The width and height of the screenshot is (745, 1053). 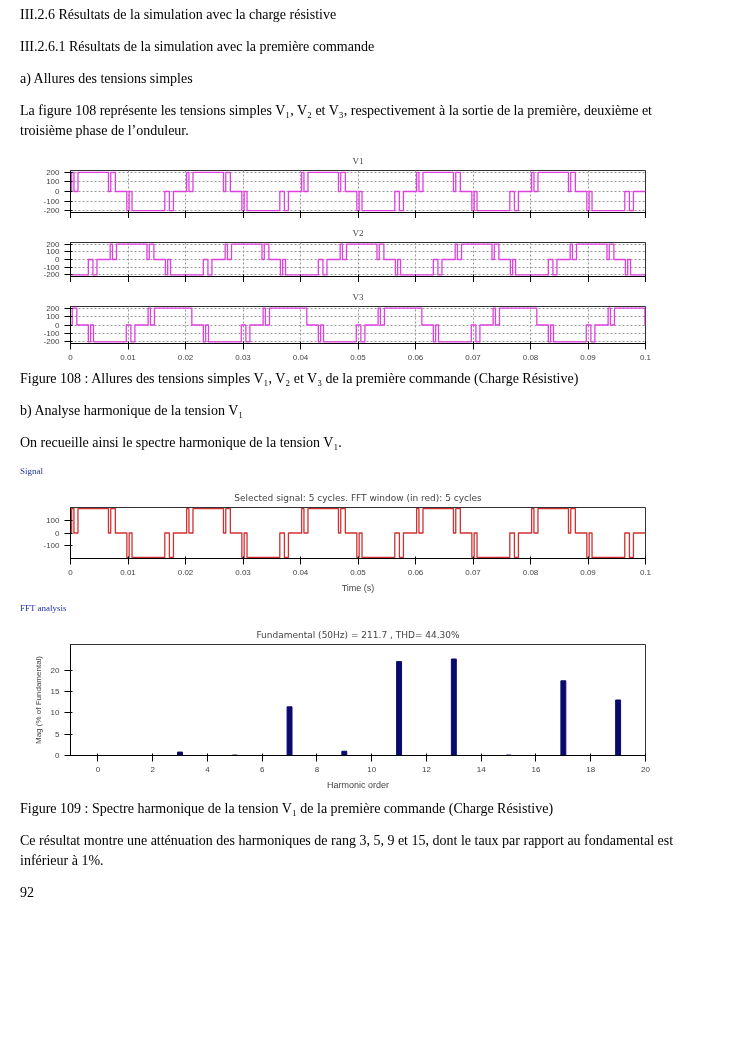 What do you see at coordinates (358, 784) in the screenshot?
I see `x-axis-title: Harmonic order` at bounding box center [358, 784].